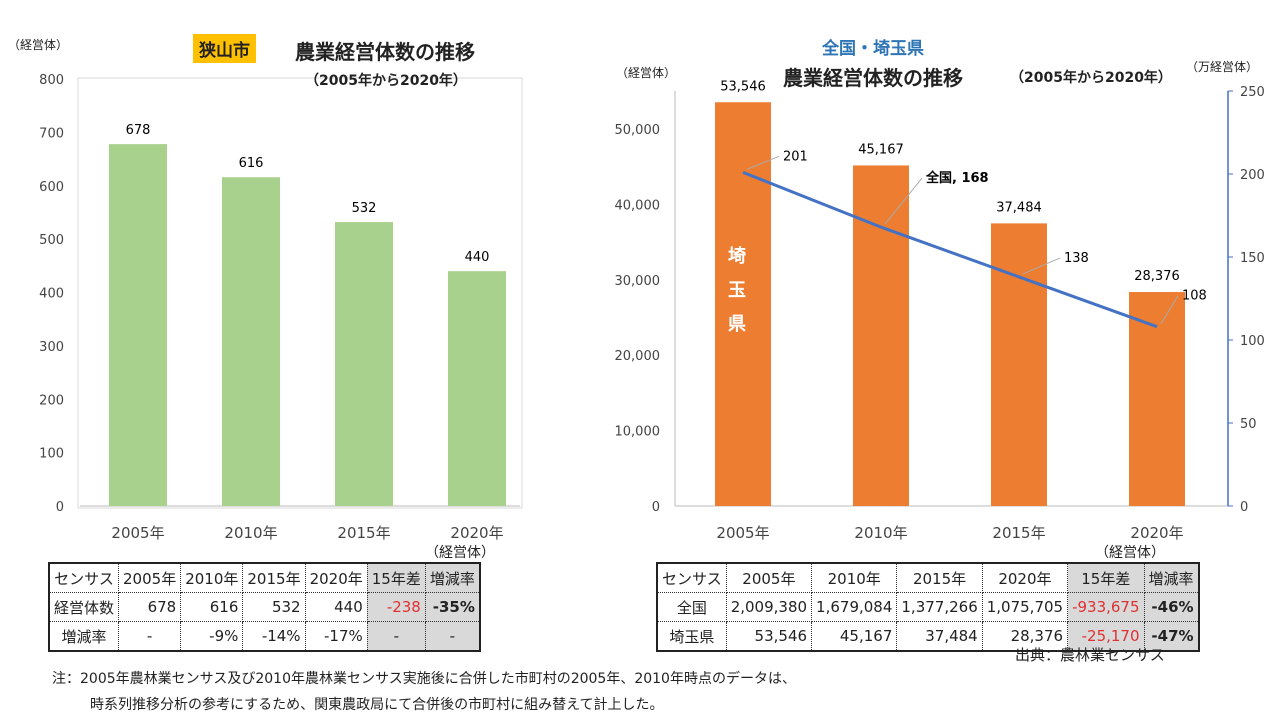 This screenshot has height=720, width=1280. I want to click on left-x-tick: 2010年, so click(250, 533).